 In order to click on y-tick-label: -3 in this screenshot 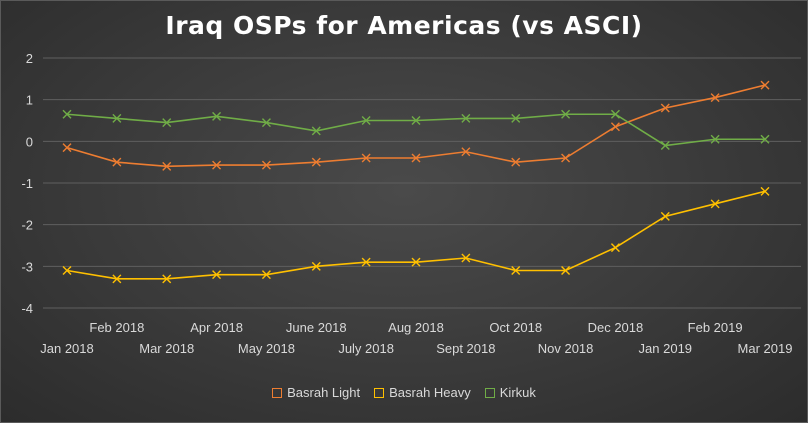, I will do `click(27, 266)`.